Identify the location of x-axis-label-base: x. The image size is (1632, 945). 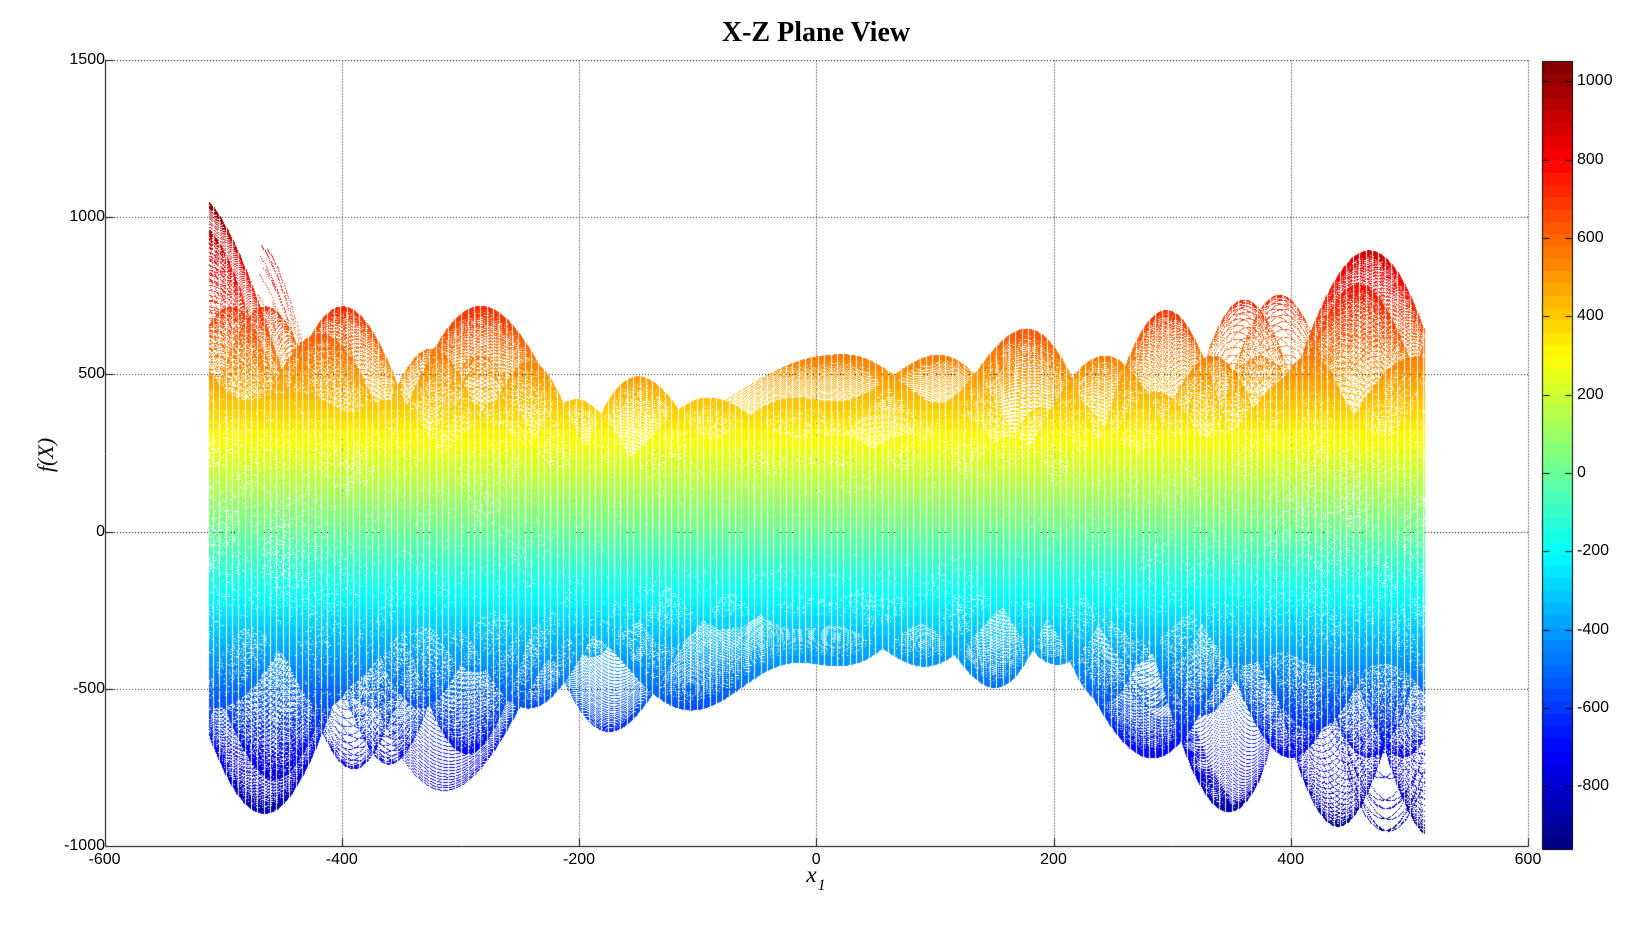
(811, 874).